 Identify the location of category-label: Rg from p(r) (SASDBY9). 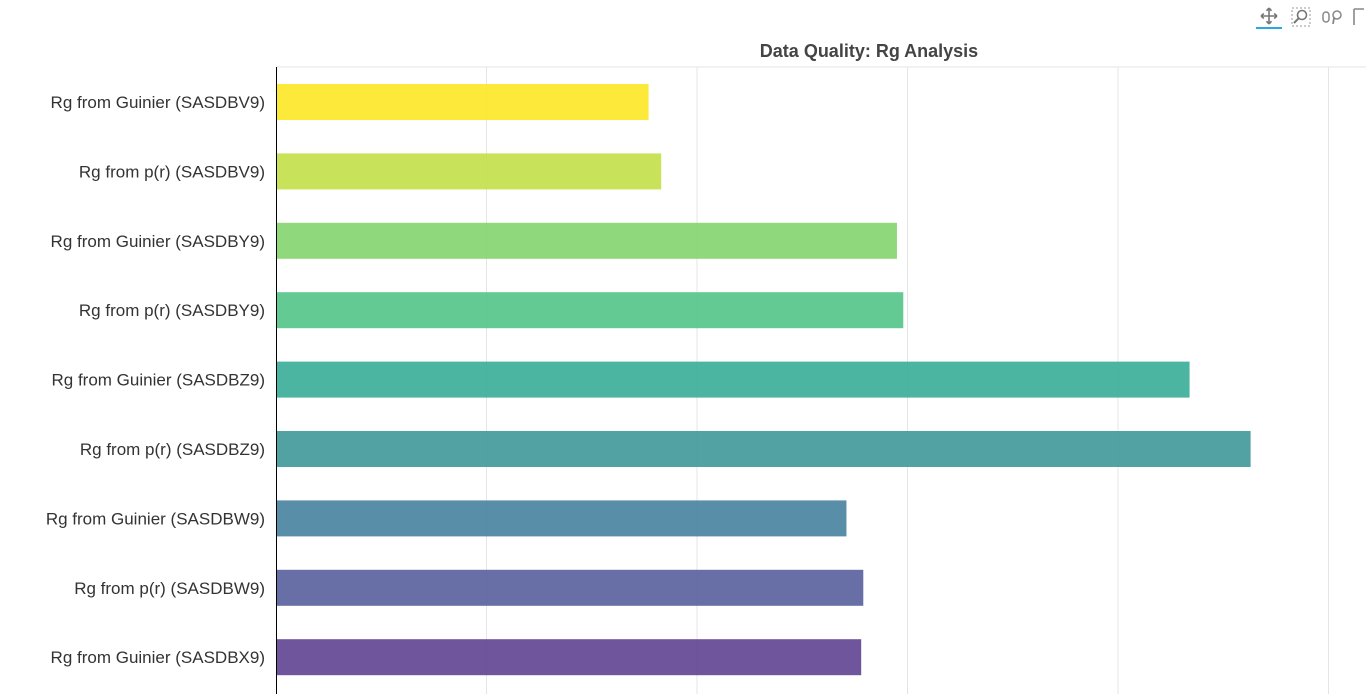
(172, 310).